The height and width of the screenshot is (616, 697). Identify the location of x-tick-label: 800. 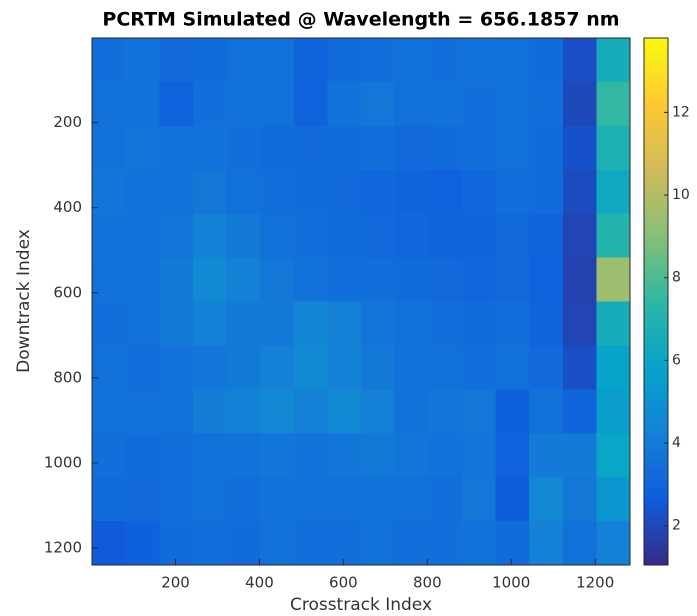
(427, 583).